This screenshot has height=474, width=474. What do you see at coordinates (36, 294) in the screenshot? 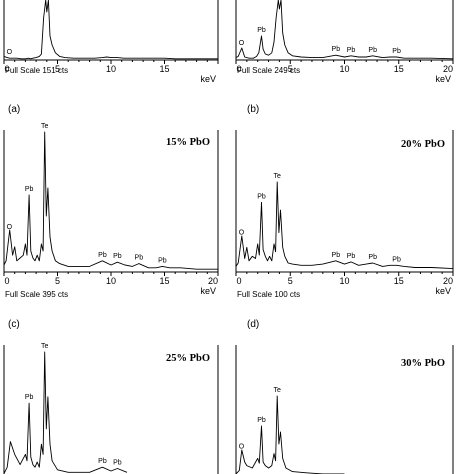
I see `full-scale-label: Full Scale 395 cts` at bounding box center [36, 294].